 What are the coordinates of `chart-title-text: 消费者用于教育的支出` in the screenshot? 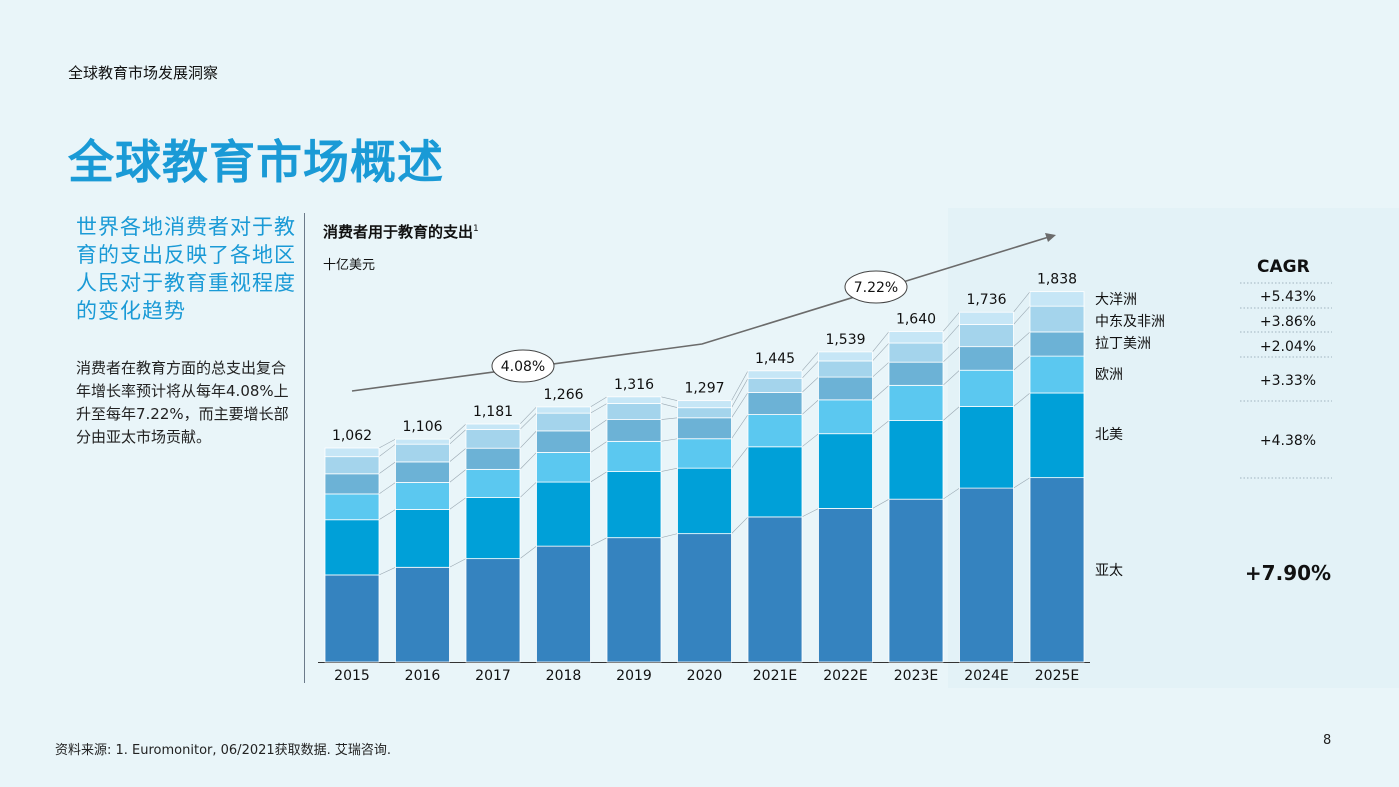 It's located at (398, 232).